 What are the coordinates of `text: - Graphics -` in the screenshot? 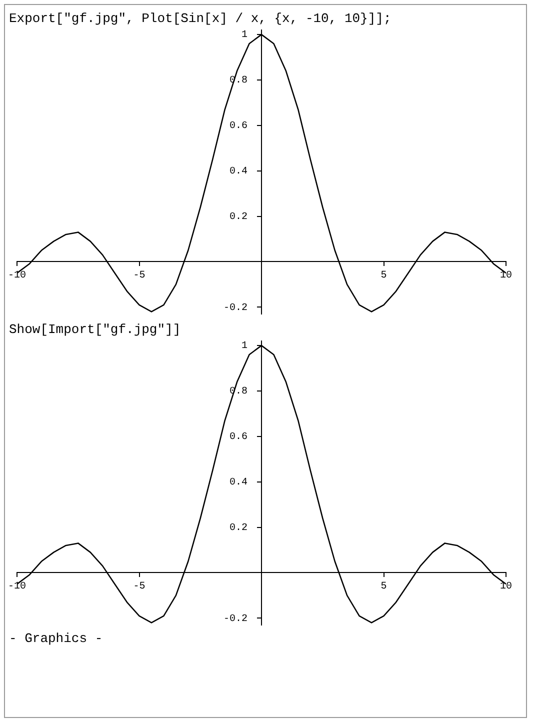 It's located at (56, 638).